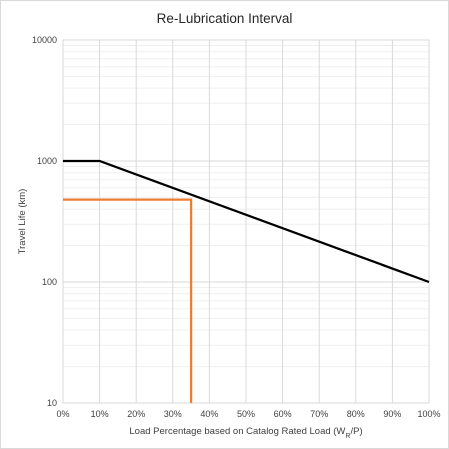  I want to click on y-tick-label: 100, so click(49, 282).